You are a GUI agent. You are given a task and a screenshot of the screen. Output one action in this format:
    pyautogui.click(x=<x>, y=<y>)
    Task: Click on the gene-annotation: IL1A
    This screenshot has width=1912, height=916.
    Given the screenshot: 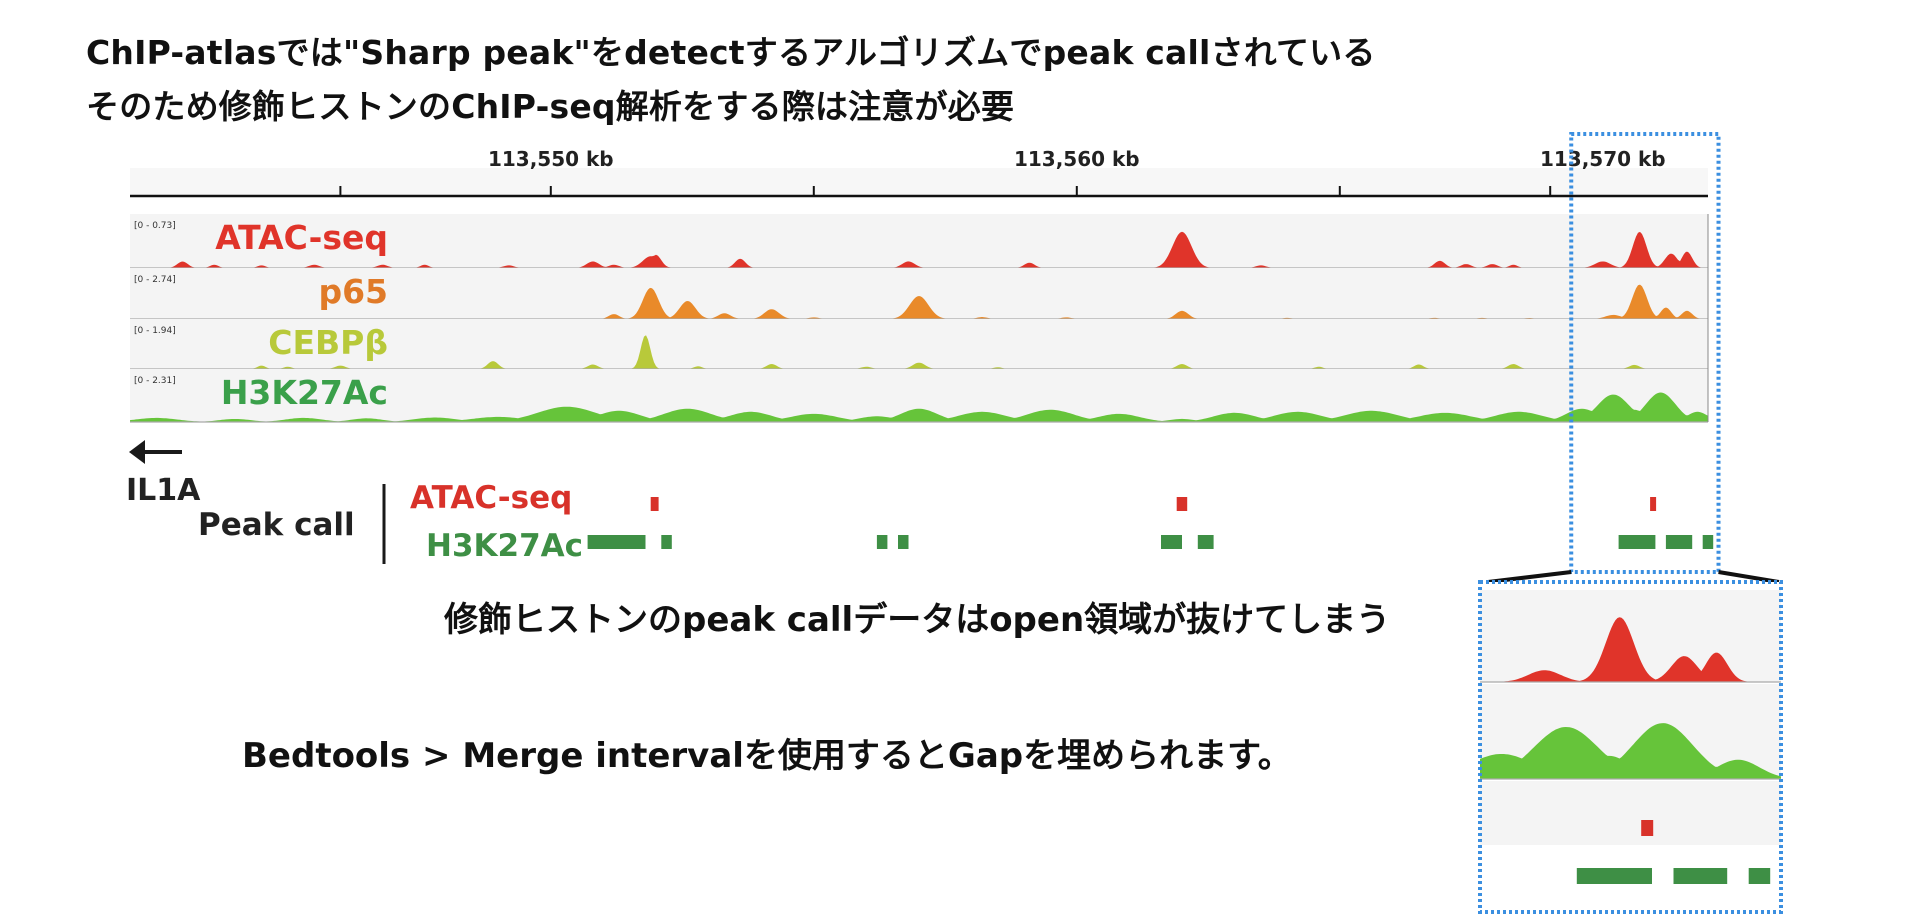 What is the action you would take?
    pyautogui.click(x=163, y=474)
    